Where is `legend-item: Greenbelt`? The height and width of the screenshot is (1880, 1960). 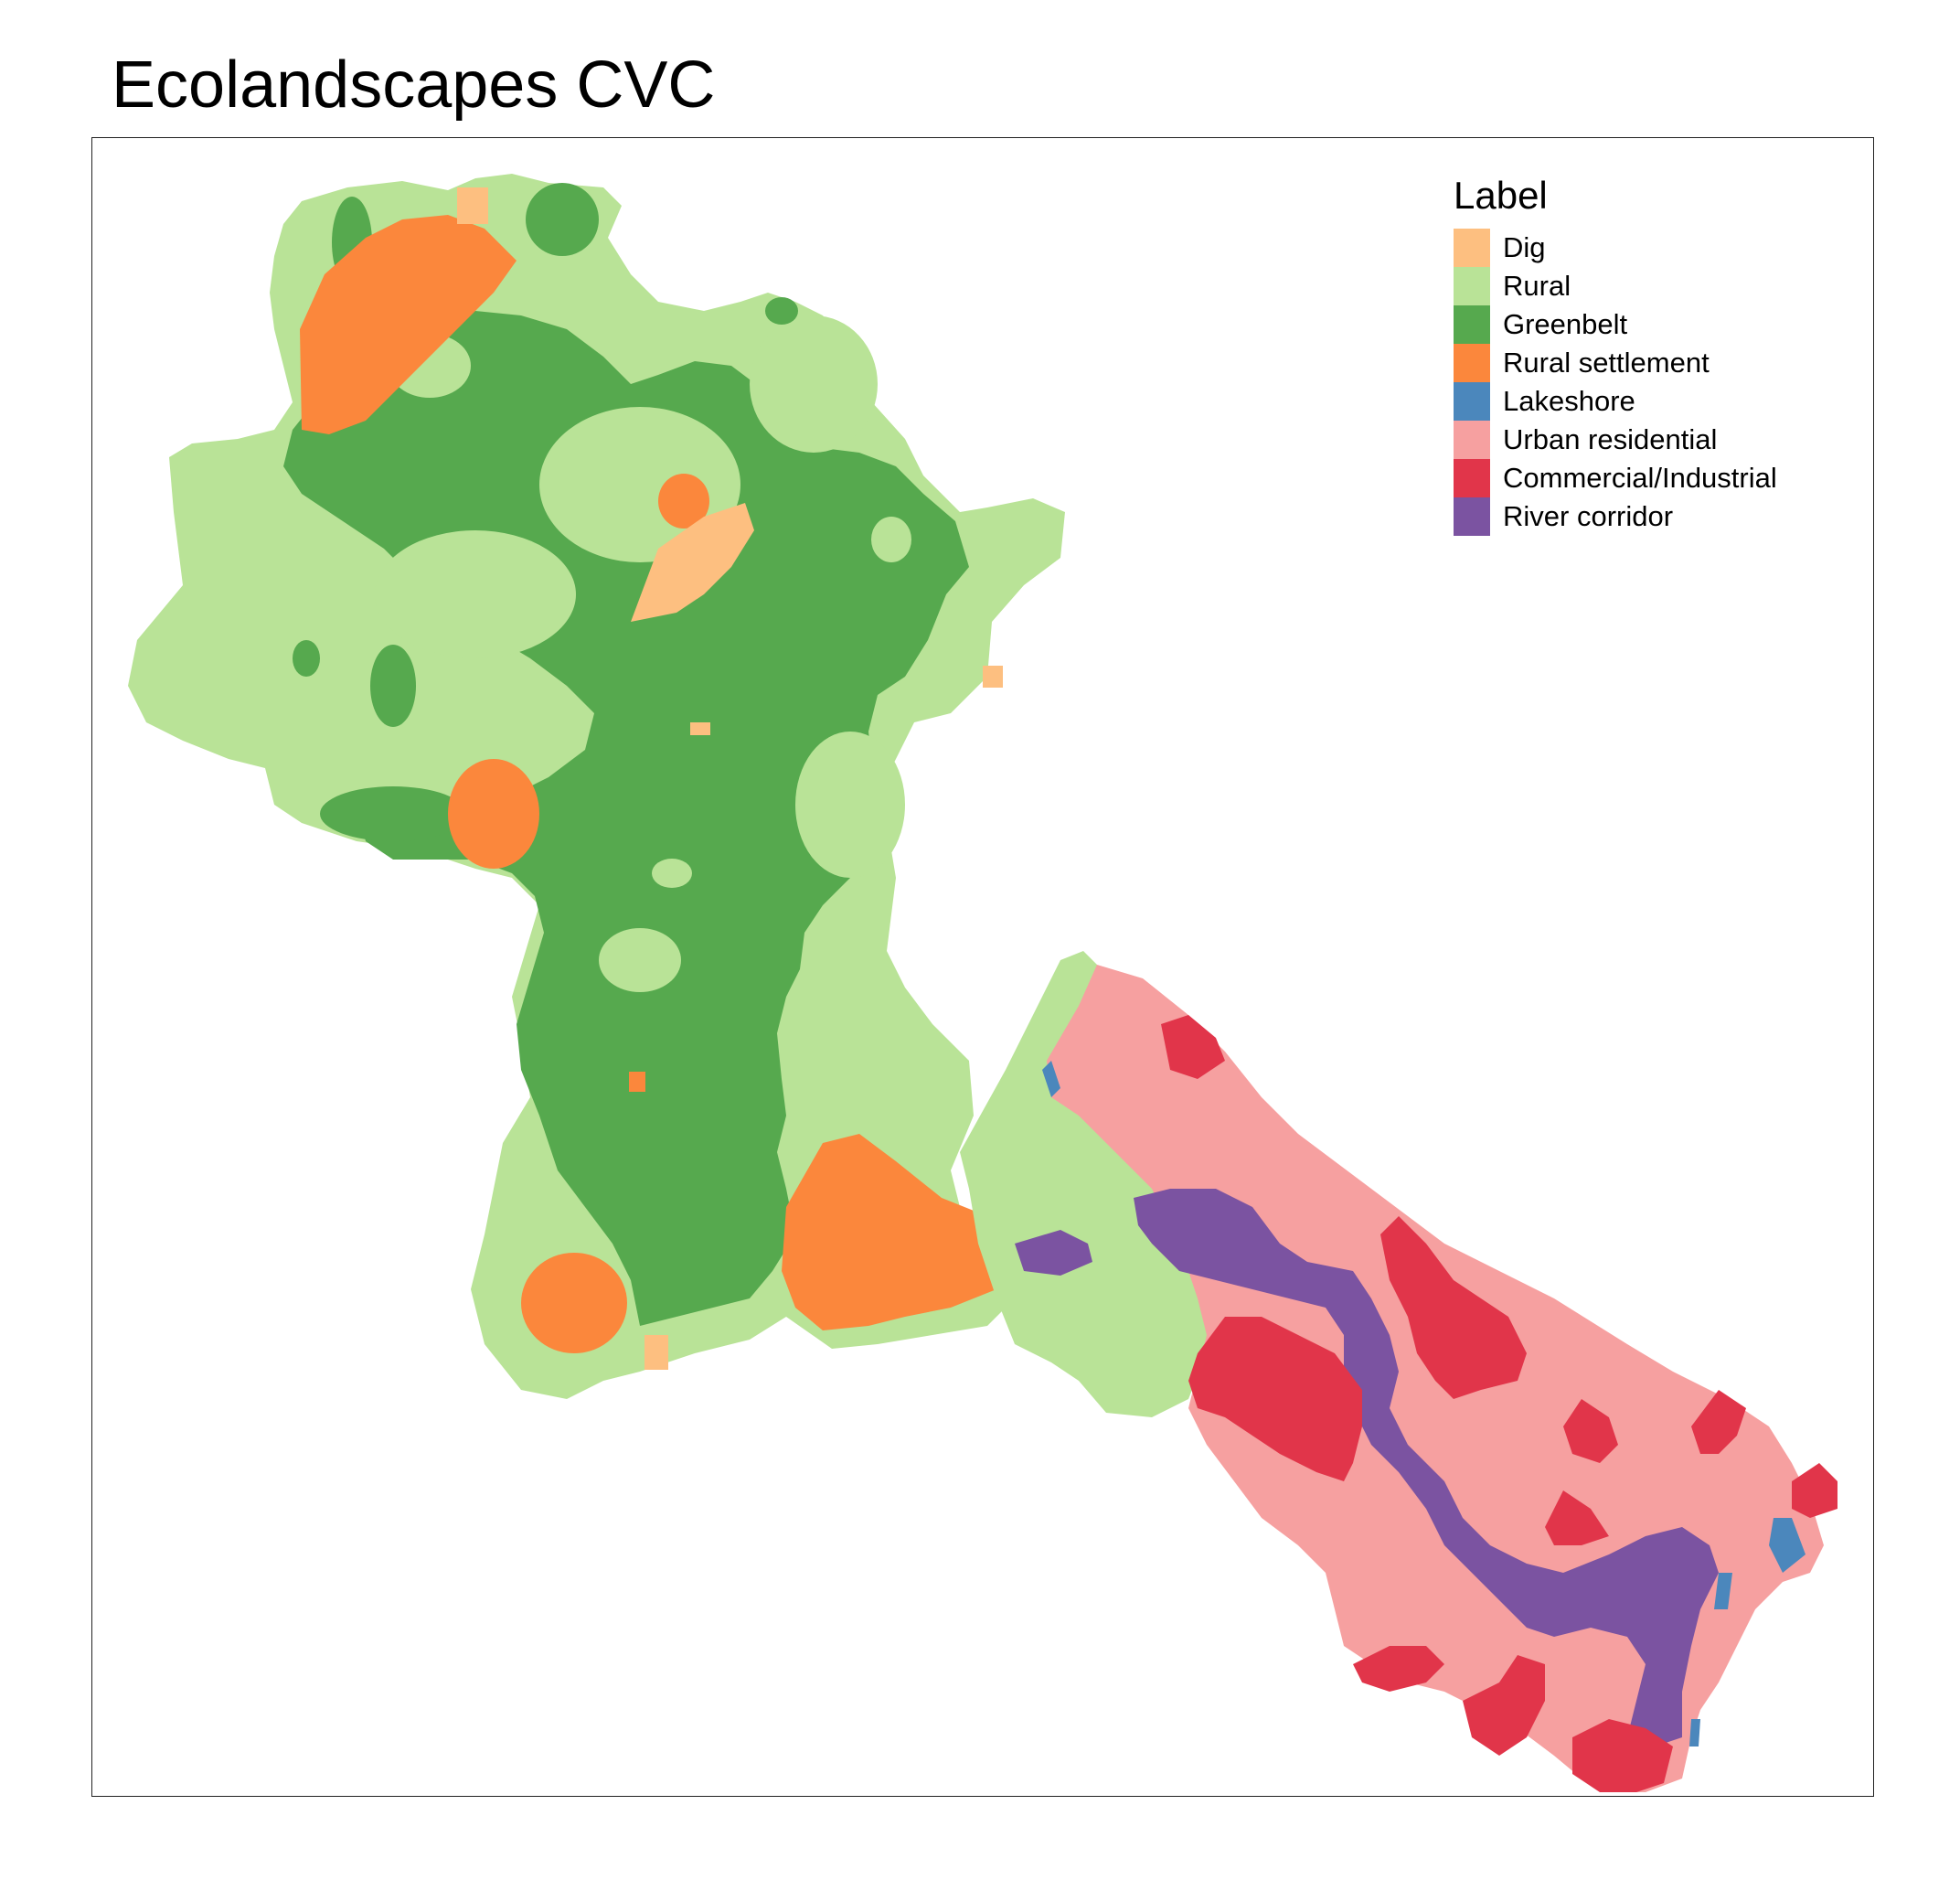
legend-item: Greenbelt is located at coordinates (1615, 324).